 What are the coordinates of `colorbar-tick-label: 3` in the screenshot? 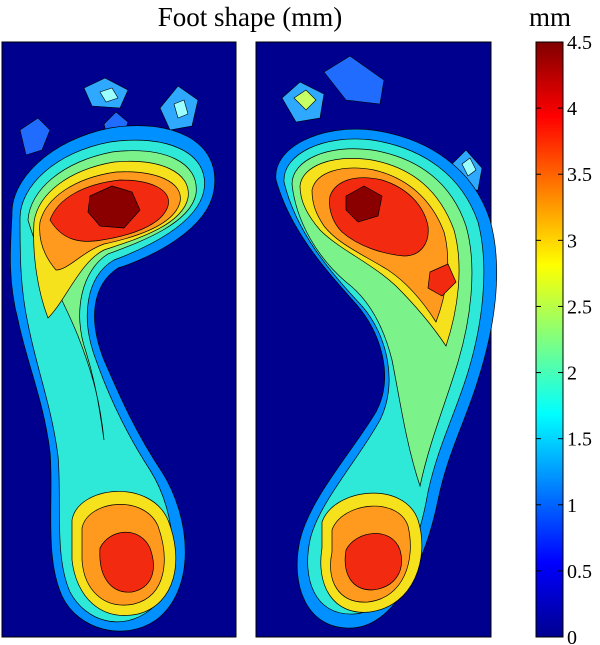 It's located at (572, 241).